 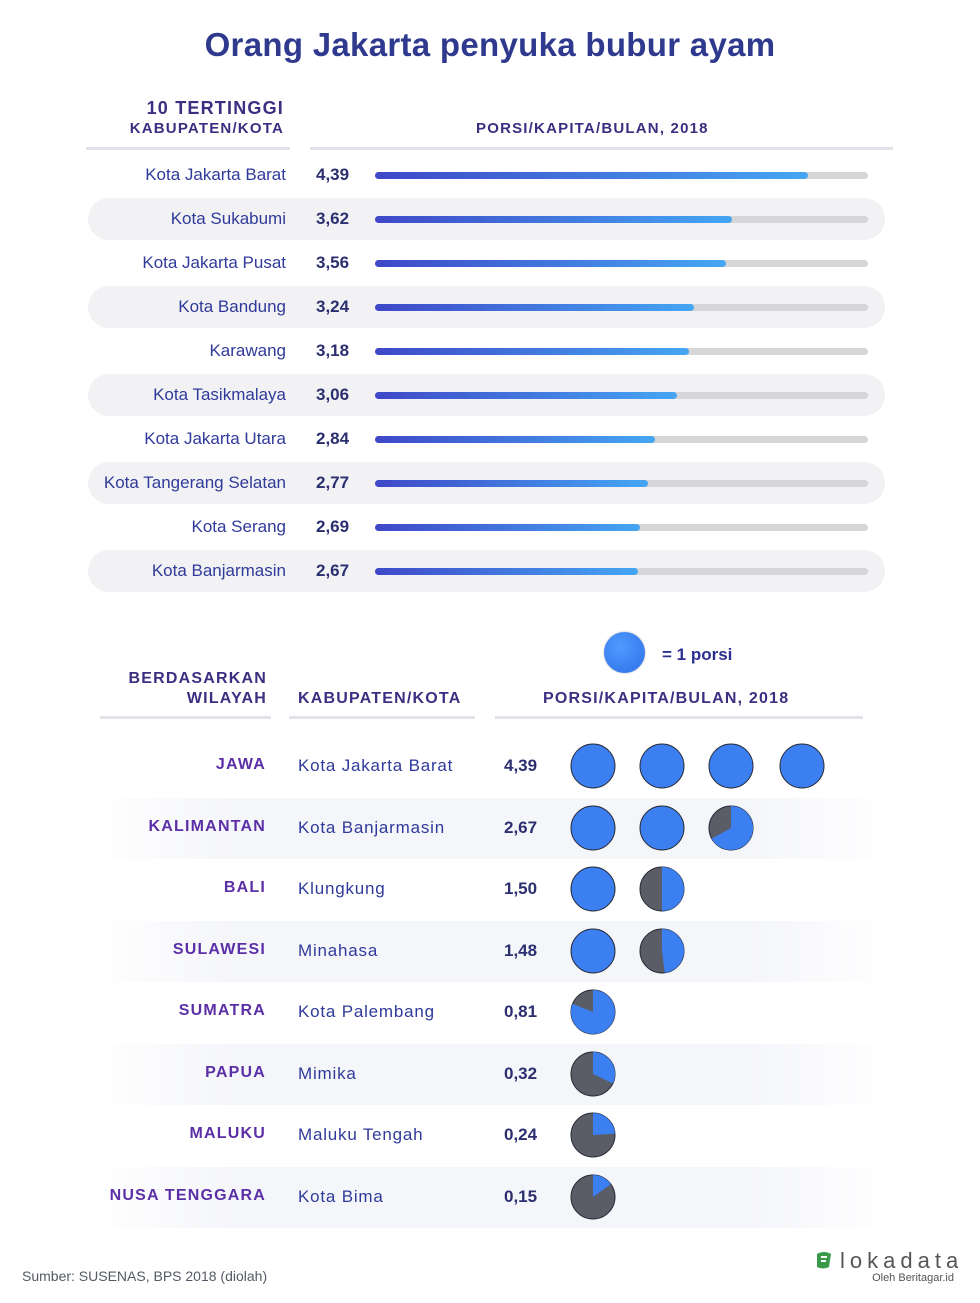 What do you see at coordinates (244, 887) in the screenshot?
I see `region-label: BALI` at bounding box center [244, 887].